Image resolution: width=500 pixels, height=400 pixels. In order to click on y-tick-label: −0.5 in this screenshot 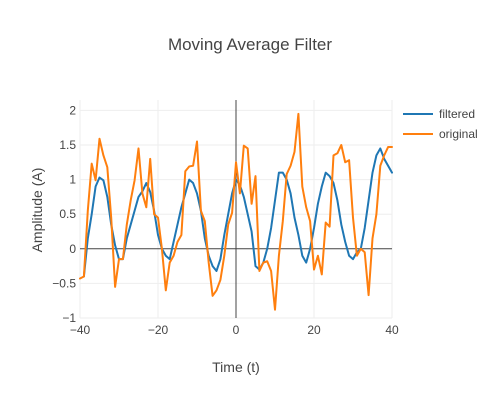, I will do `click(64, 283)`.